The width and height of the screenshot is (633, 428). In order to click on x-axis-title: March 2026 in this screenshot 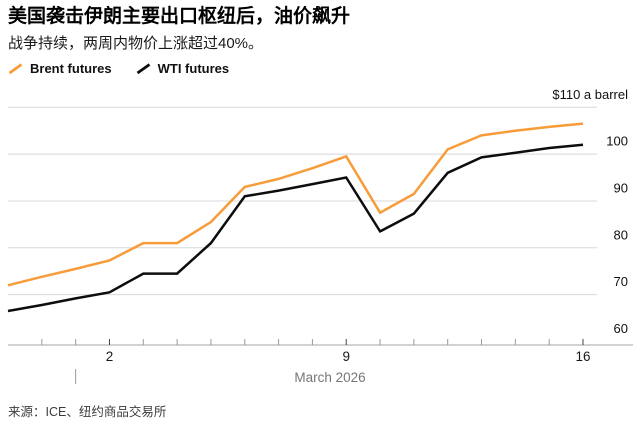, I will do `click(329, 377)`.